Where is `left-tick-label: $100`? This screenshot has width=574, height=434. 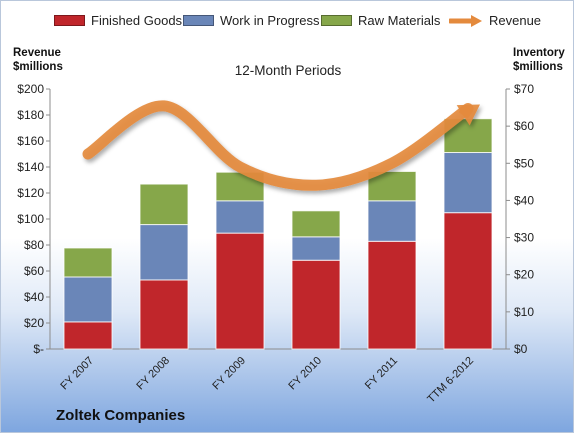
left-tick-label: $100 is located at coordinates (30, 219).